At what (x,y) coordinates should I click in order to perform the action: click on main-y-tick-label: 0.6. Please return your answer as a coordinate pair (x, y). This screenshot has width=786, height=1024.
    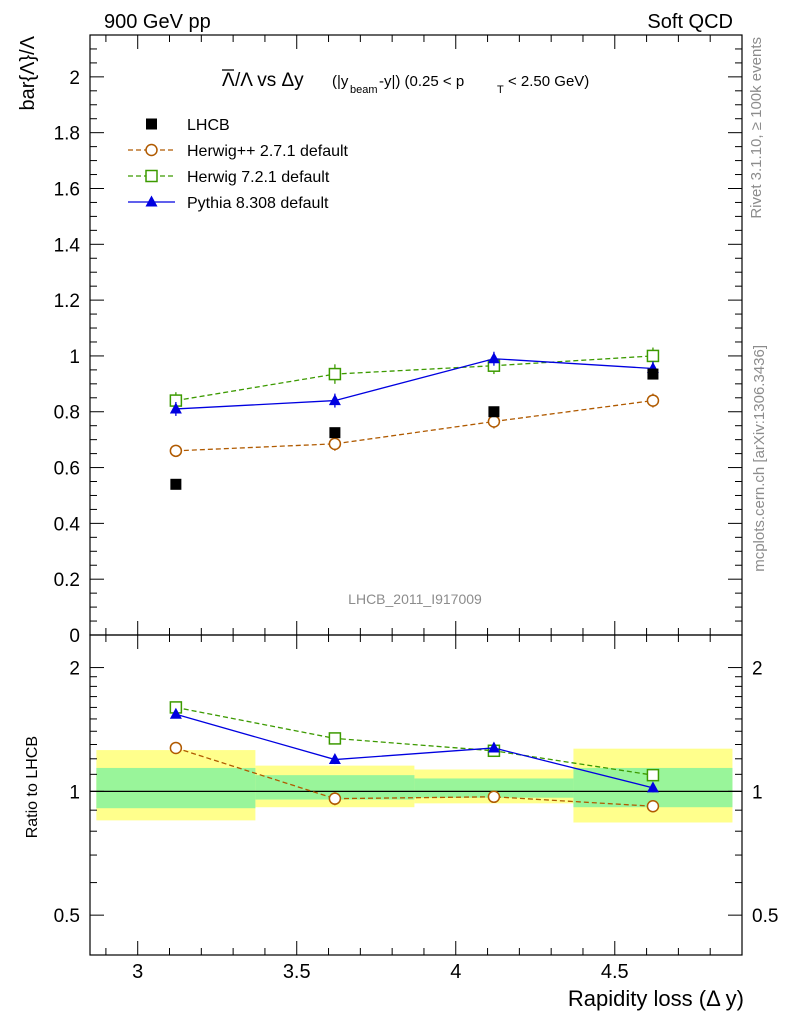
    Looking at the image, I should click on (67, 469).